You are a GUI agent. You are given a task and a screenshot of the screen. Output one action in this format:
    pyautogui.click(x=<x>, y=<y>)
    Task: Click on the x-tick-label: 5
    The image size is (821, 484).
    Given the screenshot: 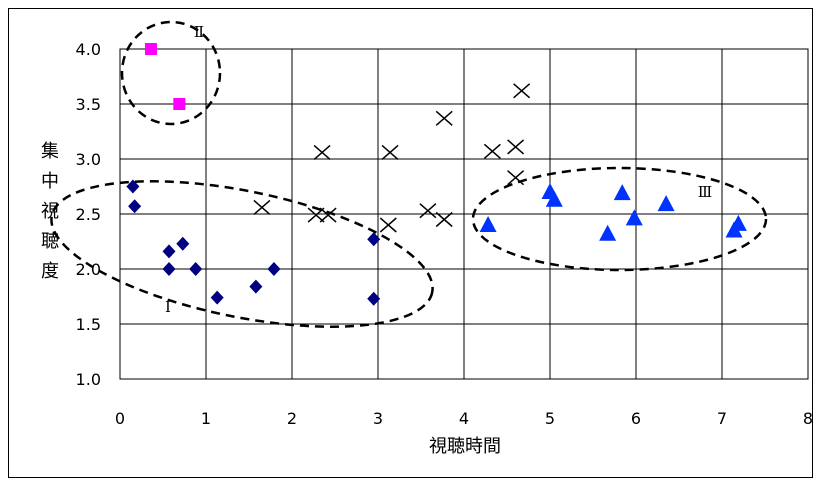 What is the action you would take?
    pyautogui.click(x=550, y=418)
    